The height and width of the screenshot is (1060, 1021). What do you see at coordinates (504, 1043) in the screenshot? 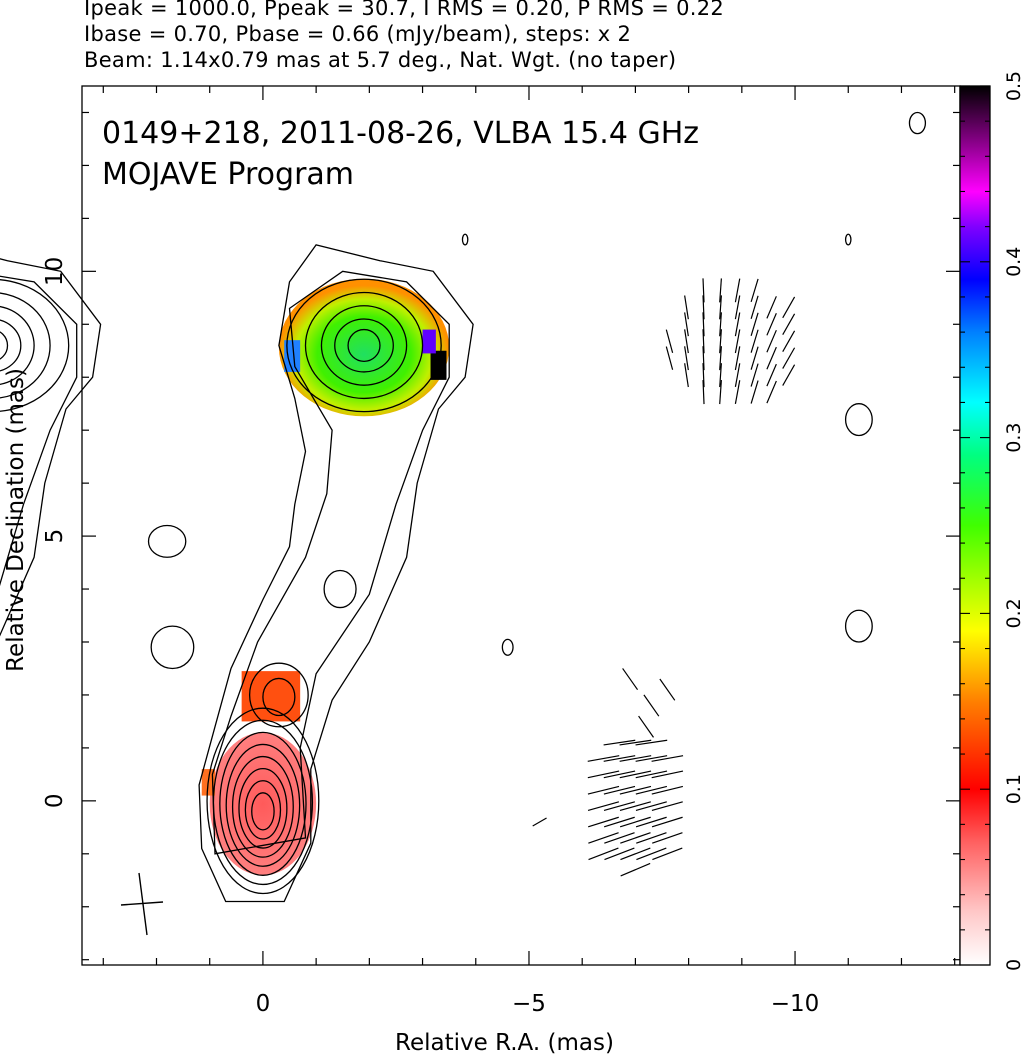
I see `x-axis-label: Relative R.A. (mas)` at bounding box center [504, 1043].